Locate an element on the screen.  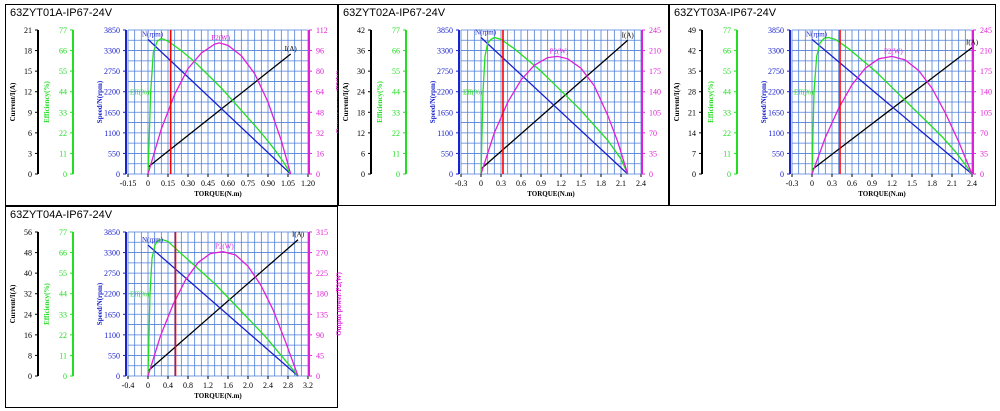
speed-tick-label: 3850 is located at coordinates (776, 30).